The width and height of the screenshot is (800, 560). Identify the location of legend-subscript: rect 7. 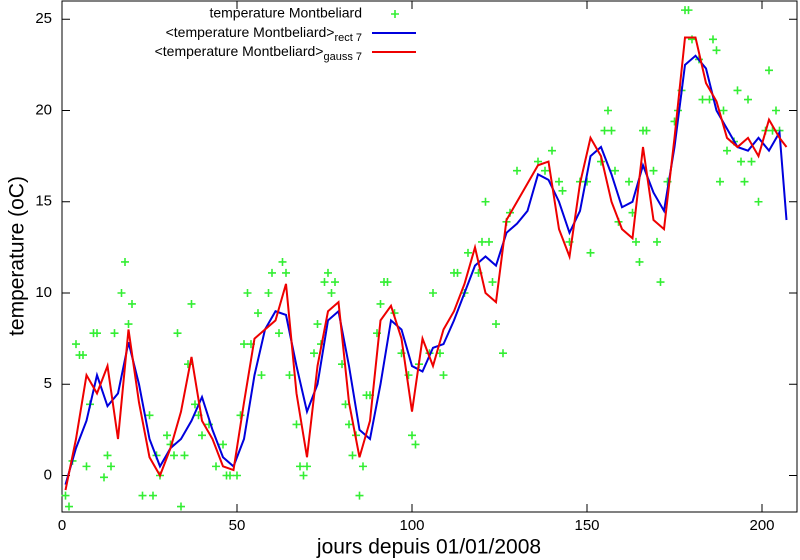
(348, 38).